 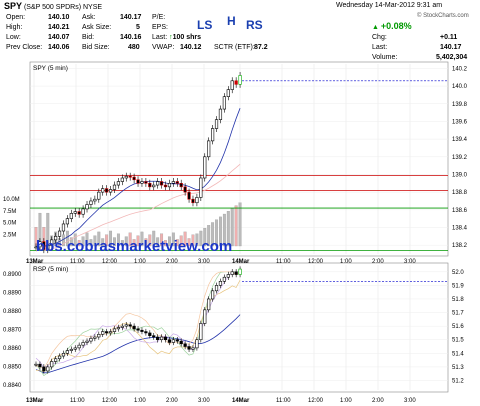 I want to click on price-y-tick-label: 138.2, so click(x=460, y=246).